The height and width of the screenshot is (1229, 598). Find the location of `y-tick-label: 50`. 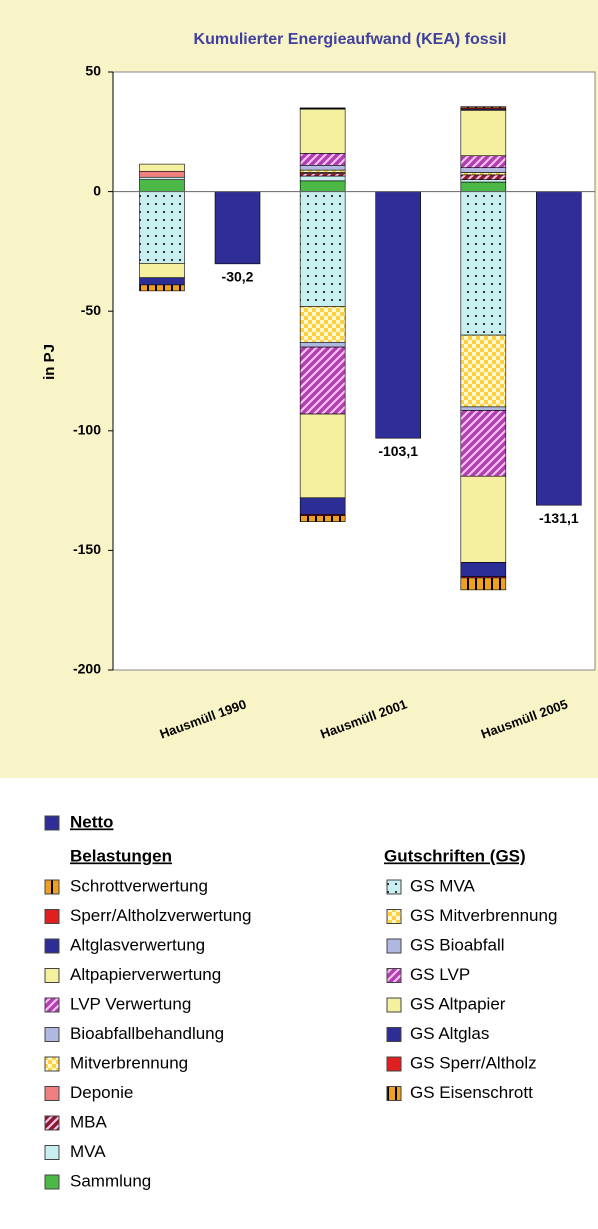

y-tick-label: 50 is located at coordinates (93, 71).